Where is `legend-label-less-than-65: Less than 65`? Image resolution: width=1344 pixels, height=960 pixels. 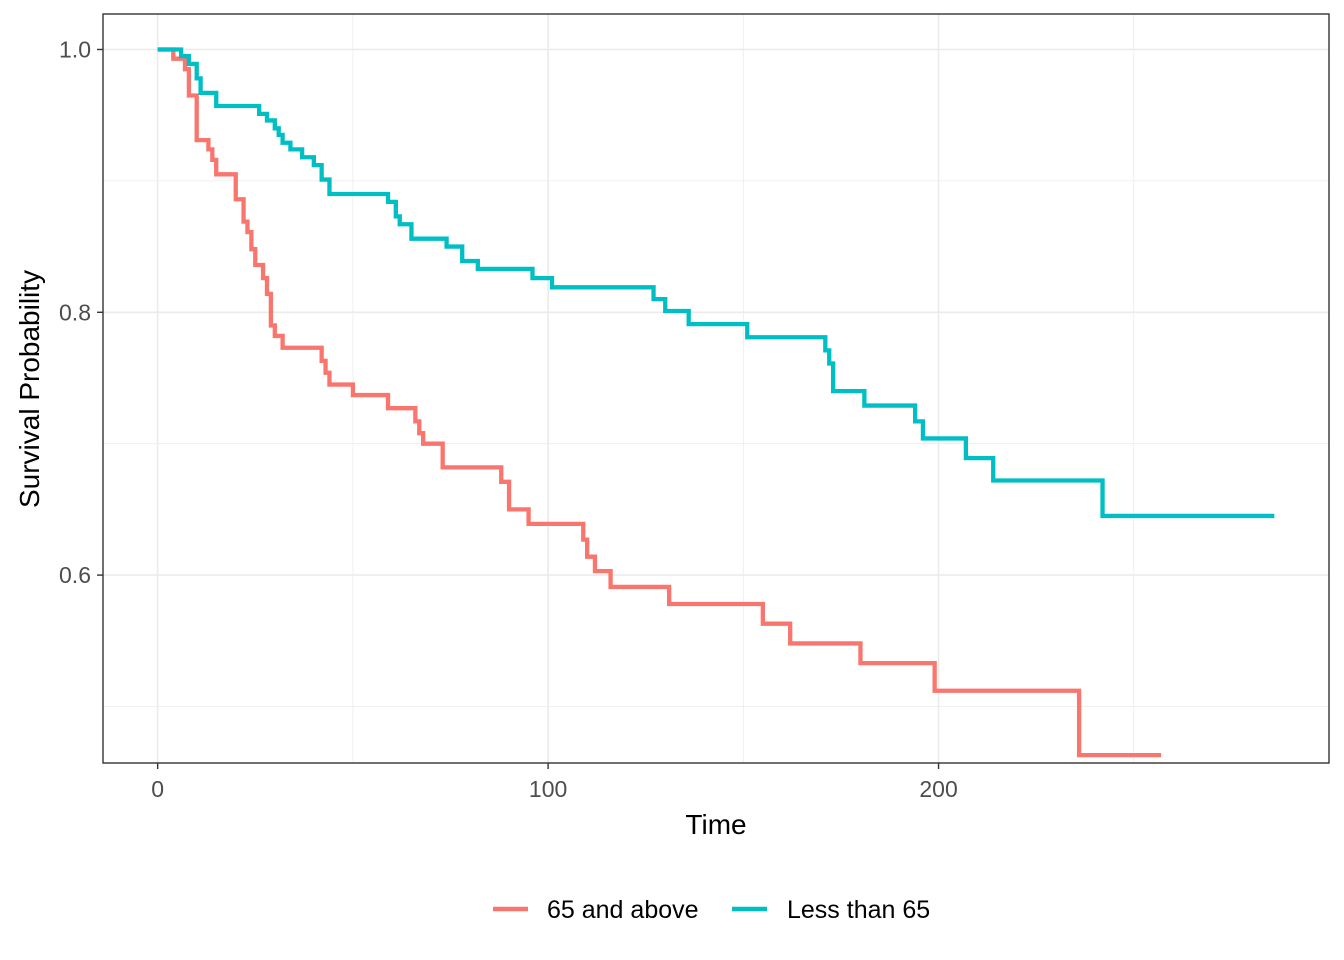
legend-label-less-than-65: Less than 65 is located at coordinates (858, 910).